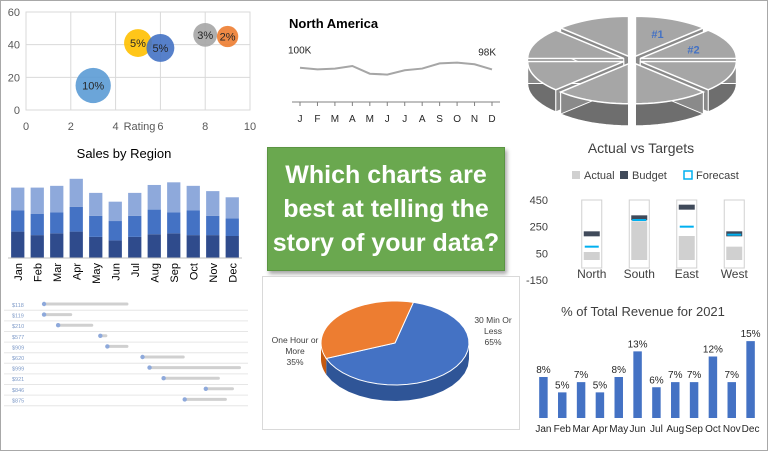 The height and width of the screenshot is (451, 768). I want to click on actual-vs-targets-title: Actual vs Targets, so click(641, 148).